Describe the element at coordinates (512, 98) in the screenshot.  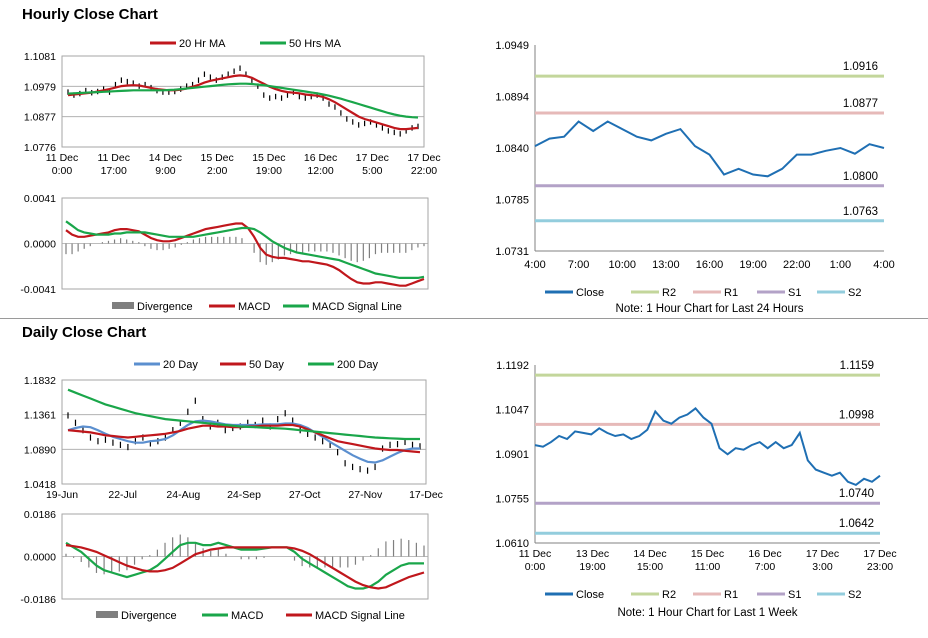
I see `hourly-close-24h-ytick: 1.0894` at that location.